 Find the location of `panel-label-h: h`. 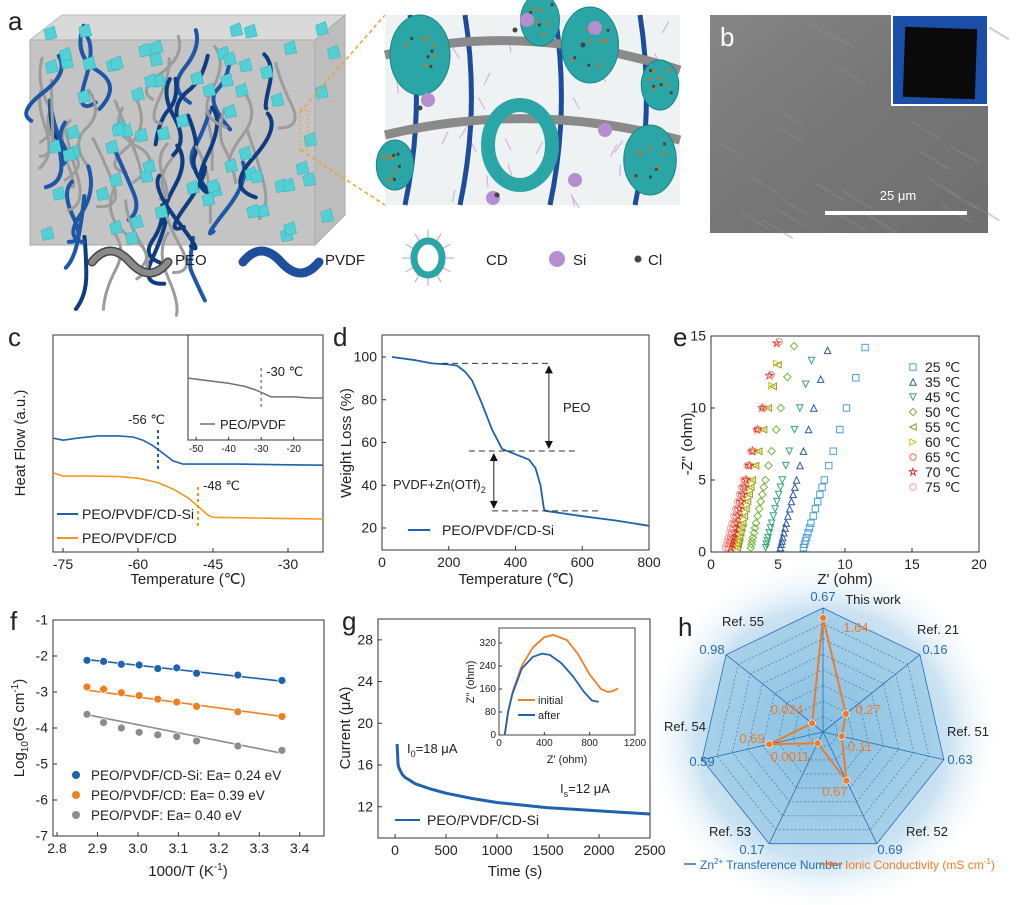

panel-label-h: h is located at coordinates (685, 627).